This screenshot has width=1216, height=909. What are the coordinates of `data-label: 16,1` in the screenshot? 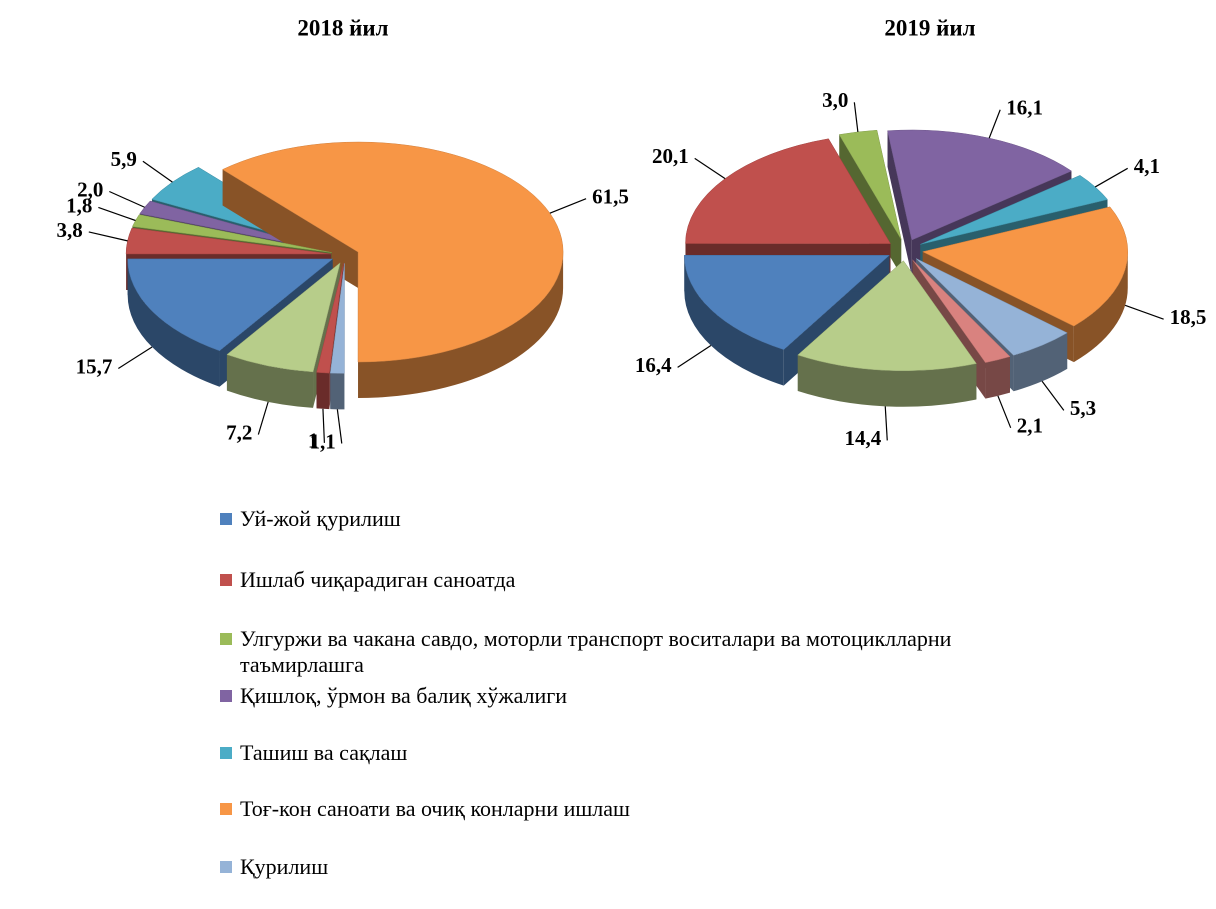 It's located at (1024, 108).